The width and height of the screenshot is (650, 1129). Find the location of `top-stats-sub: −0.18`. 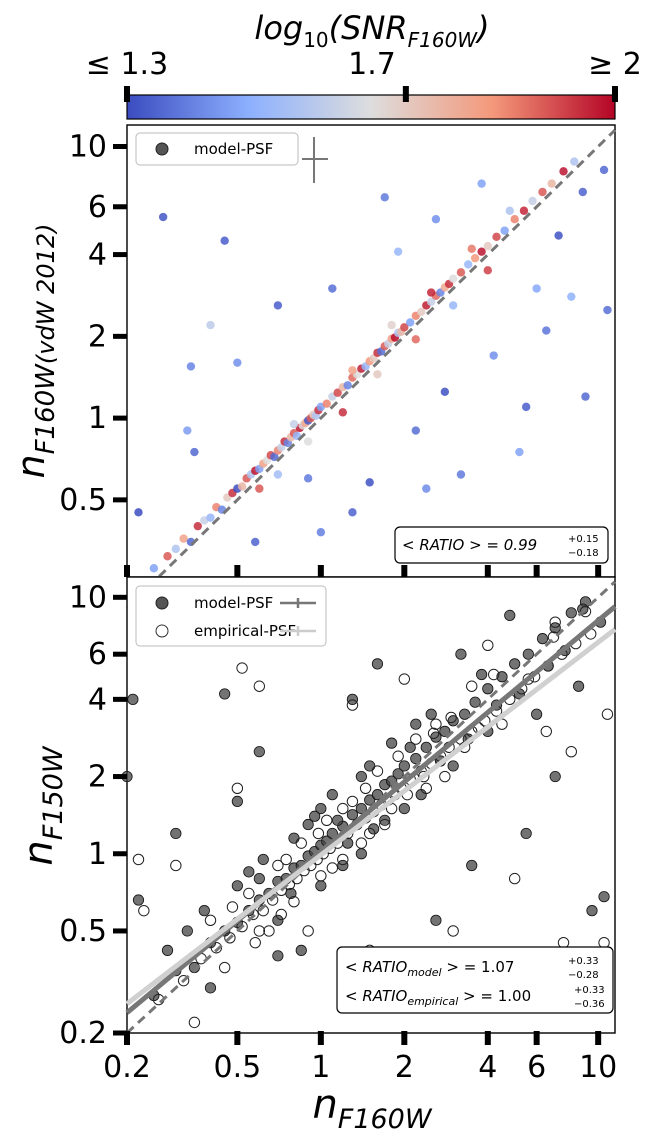

top-stats-sub: −0.18 is located at coordinates (583, 553).